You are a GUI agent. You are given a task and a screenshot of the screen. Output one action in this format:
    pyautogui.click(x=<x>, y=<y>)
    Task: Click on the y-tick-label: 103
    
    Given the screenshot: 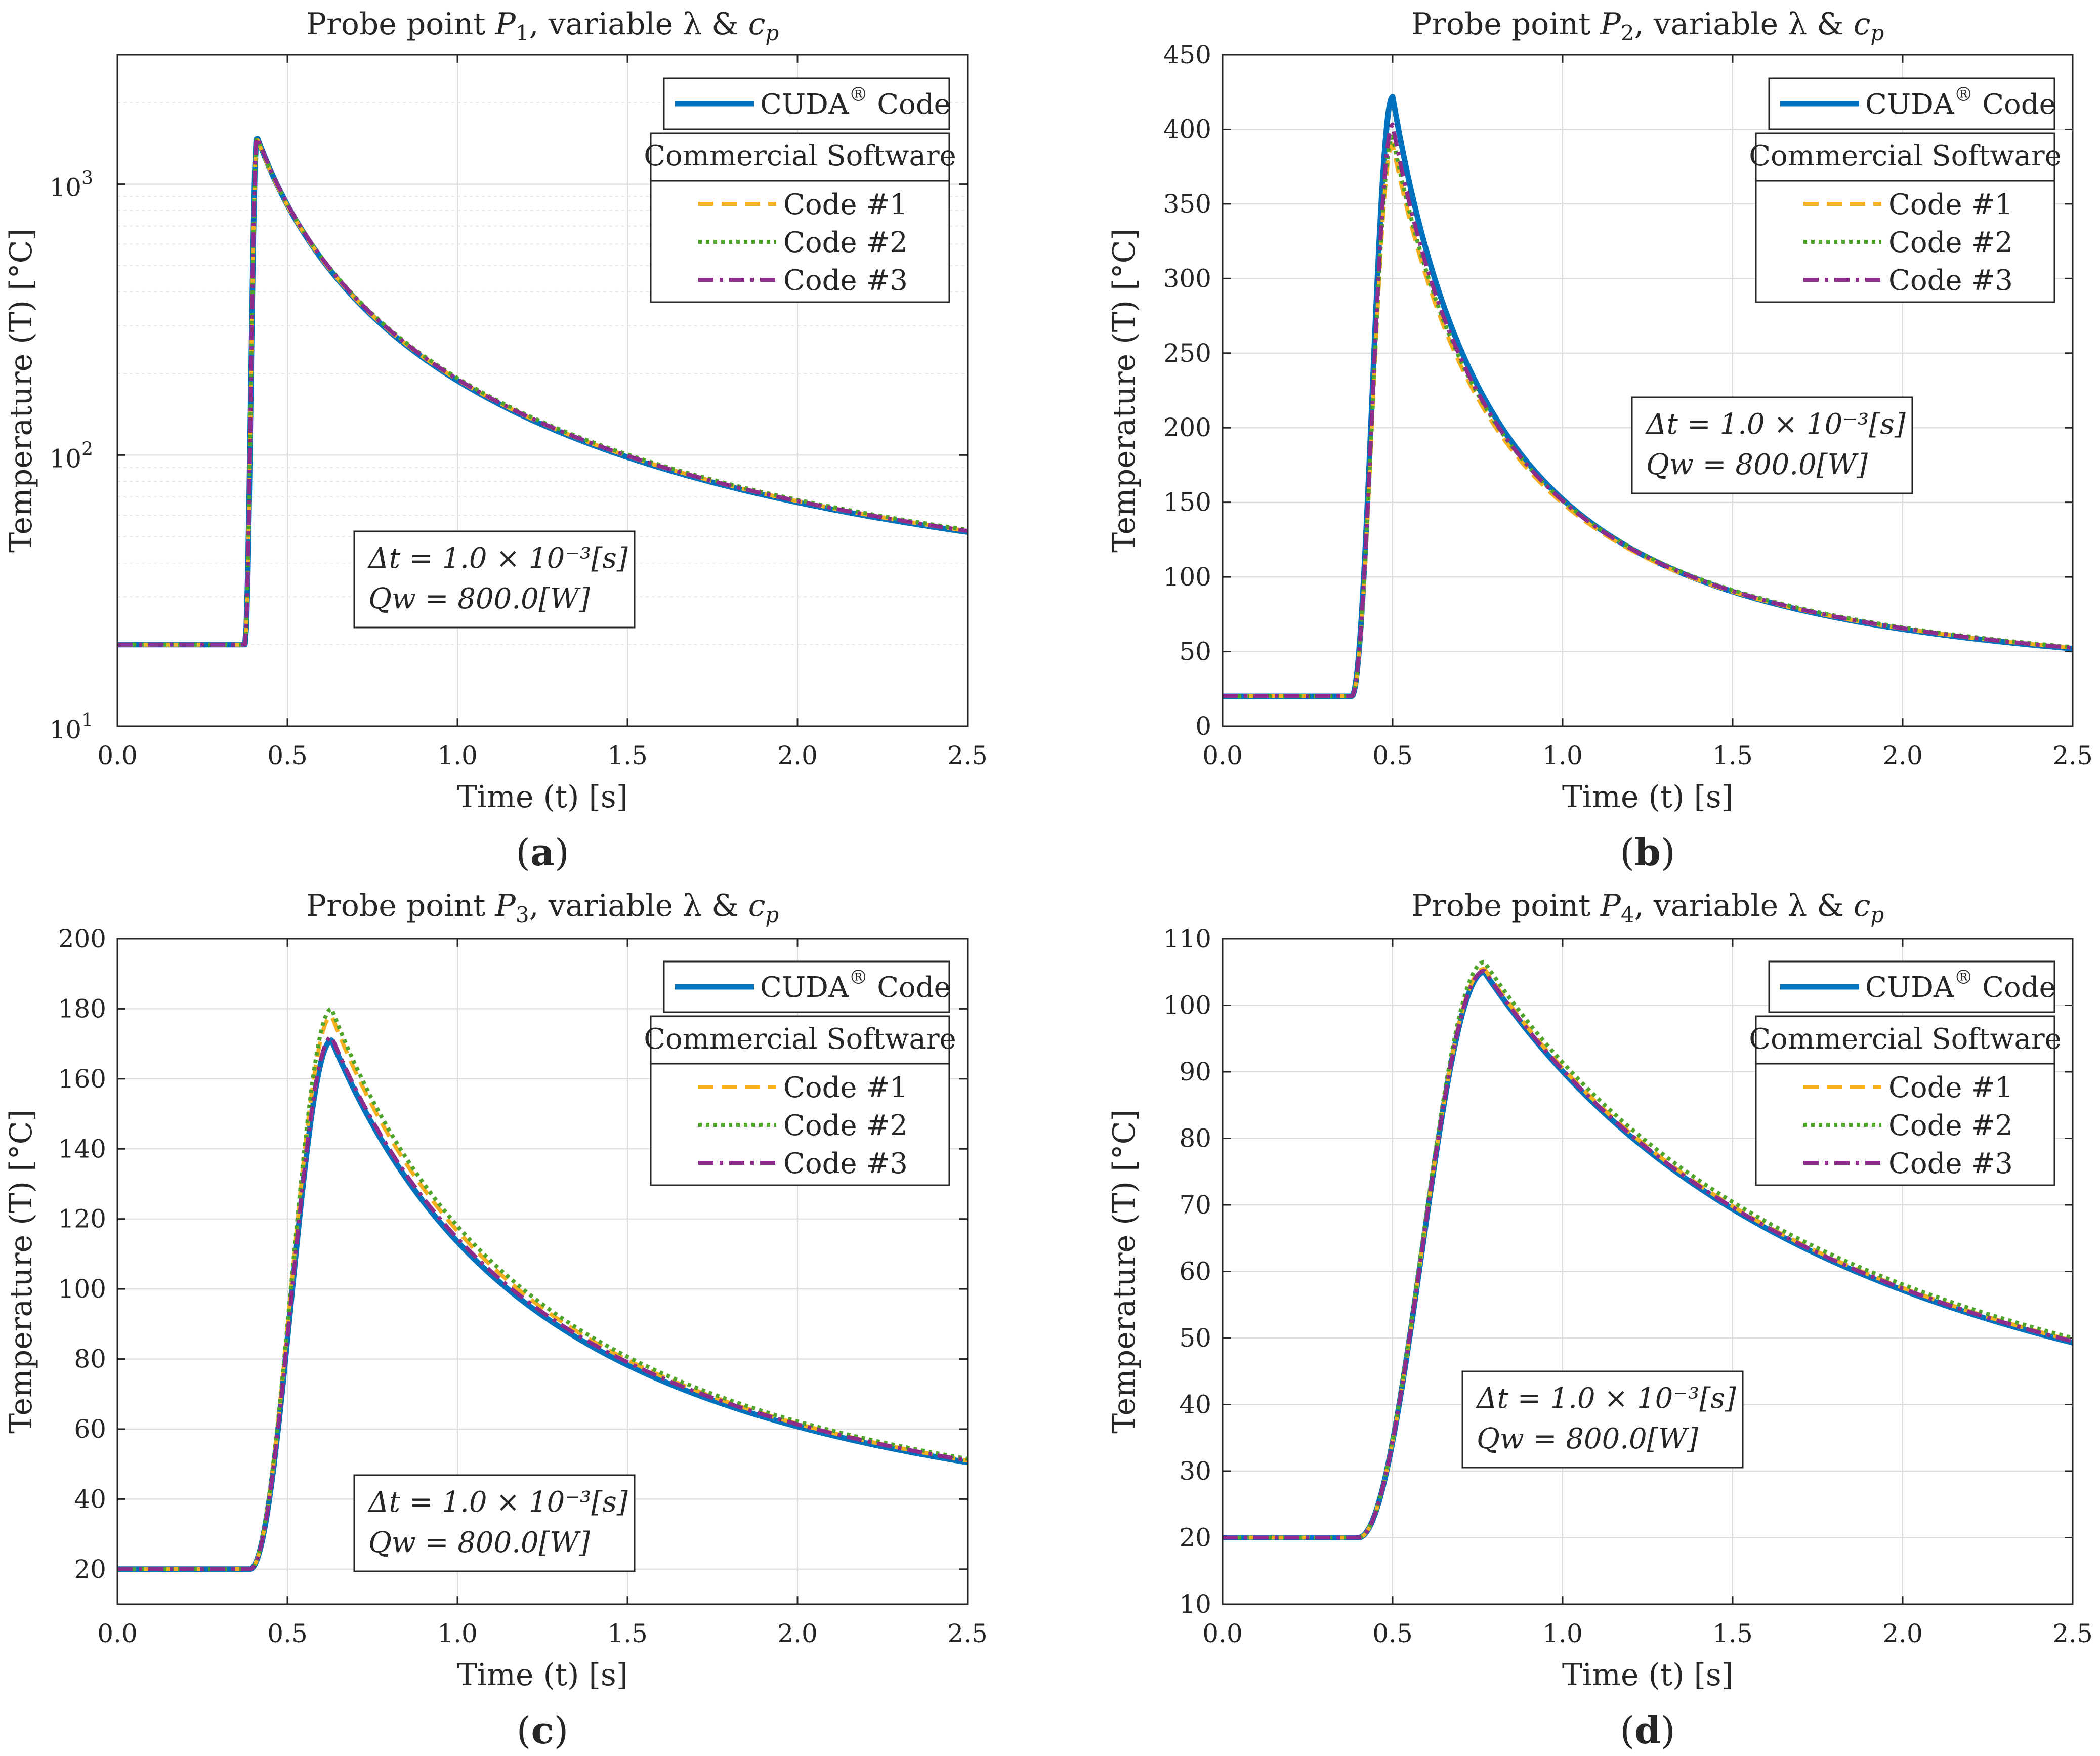 What is the action you would take?
    pyautogui.click(x=71, y=185)
    